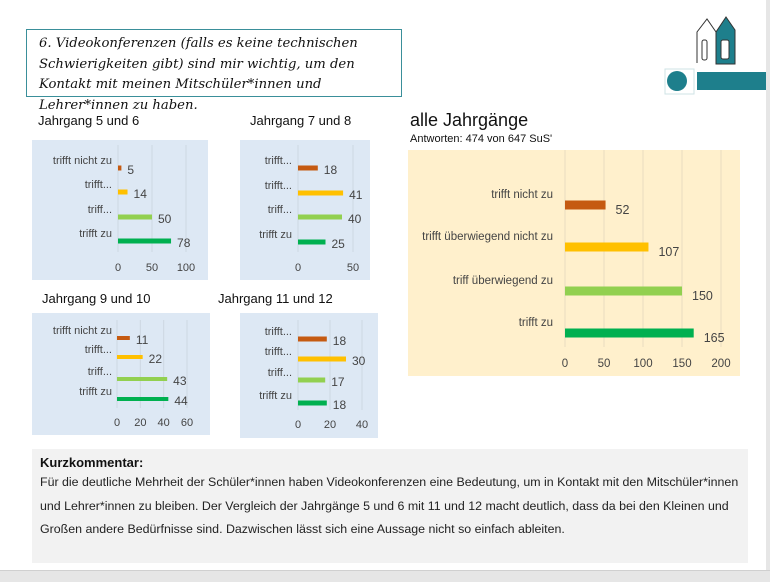  I want to click on data-label: 52, so click(623, 210).